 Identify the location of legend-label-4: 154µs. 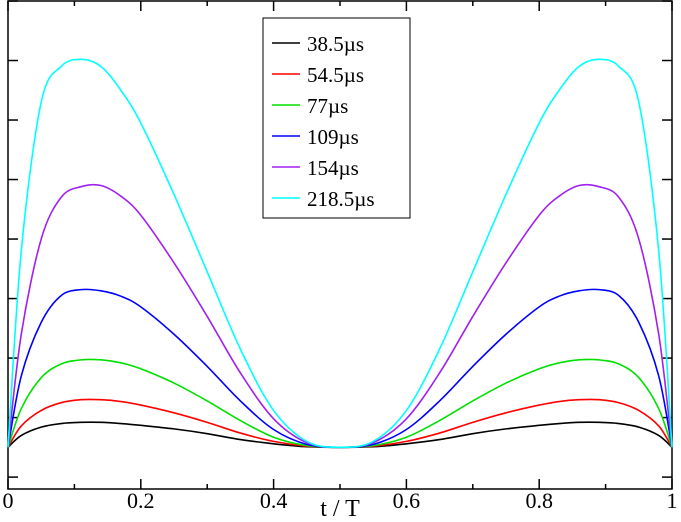
(333, 168).